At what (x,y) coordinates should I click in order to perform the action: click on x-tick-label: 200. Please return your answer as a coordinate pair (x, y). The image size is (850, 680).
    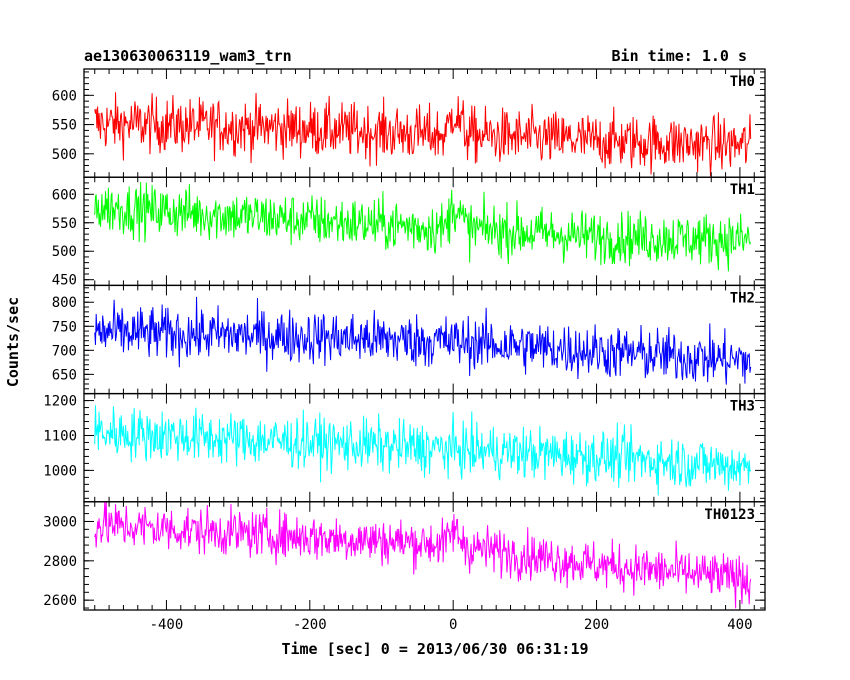
    Looking at the image, I should click on (596, 625).